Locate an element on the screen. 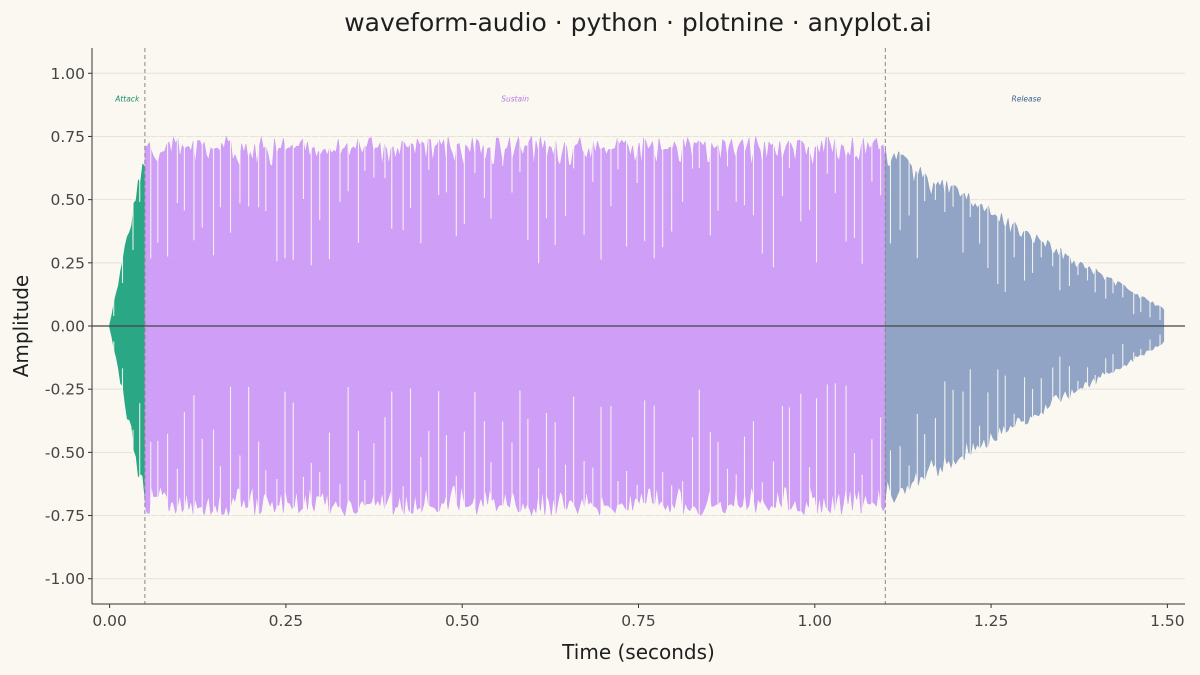 Image resolution: width=1200 pixels, height=675 pixels. y-tick-label: 1.00 is located at coordinates (67, 74).